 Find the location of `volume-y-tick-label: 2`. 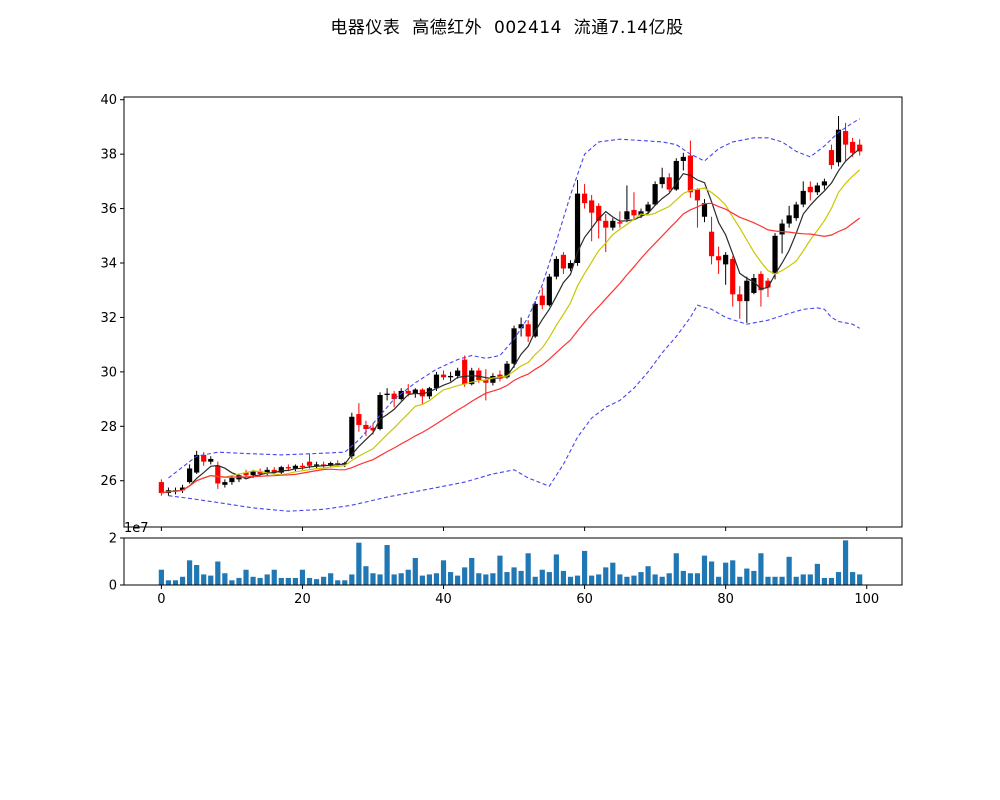

volume-y-tick-label: 2 is located at coordinates (113, 539).